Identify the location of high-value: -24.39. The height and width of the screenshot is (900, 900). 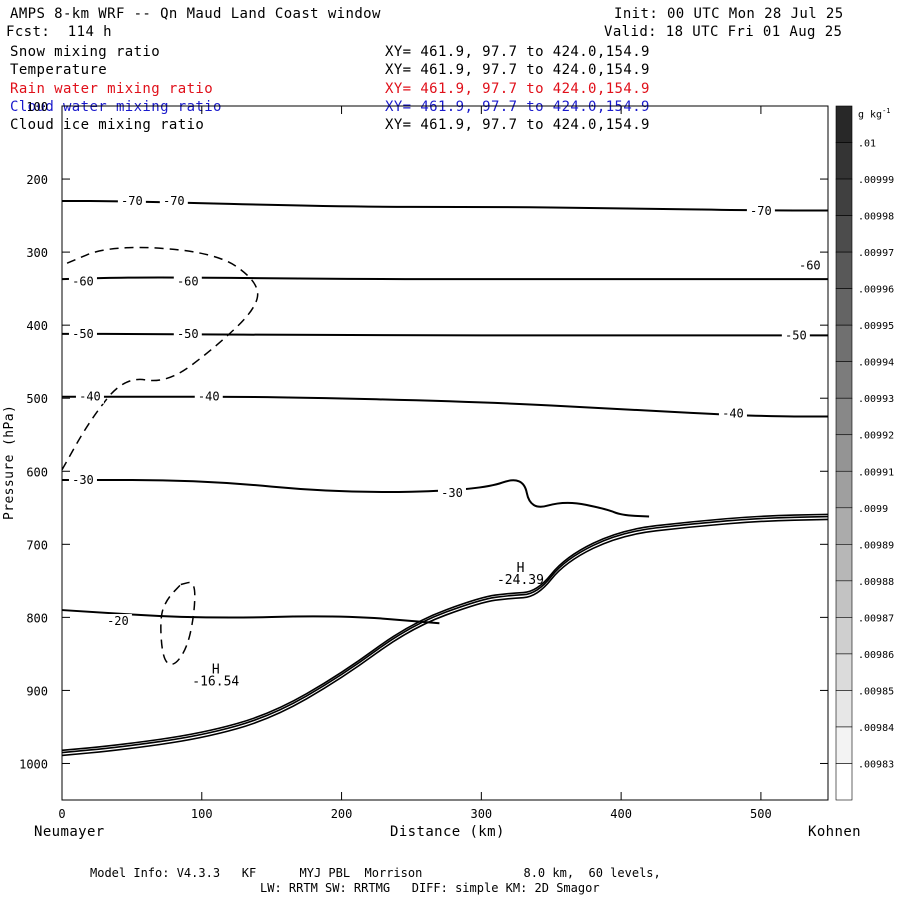
(520, 580).